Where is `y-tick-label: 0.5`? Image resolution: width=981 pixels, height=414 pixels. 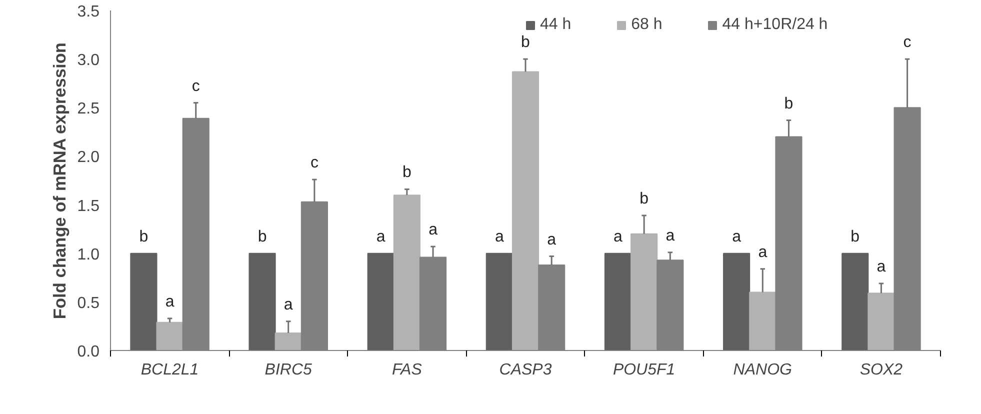
y-tick-label: 0.5 is located at coordinates (88, 303).